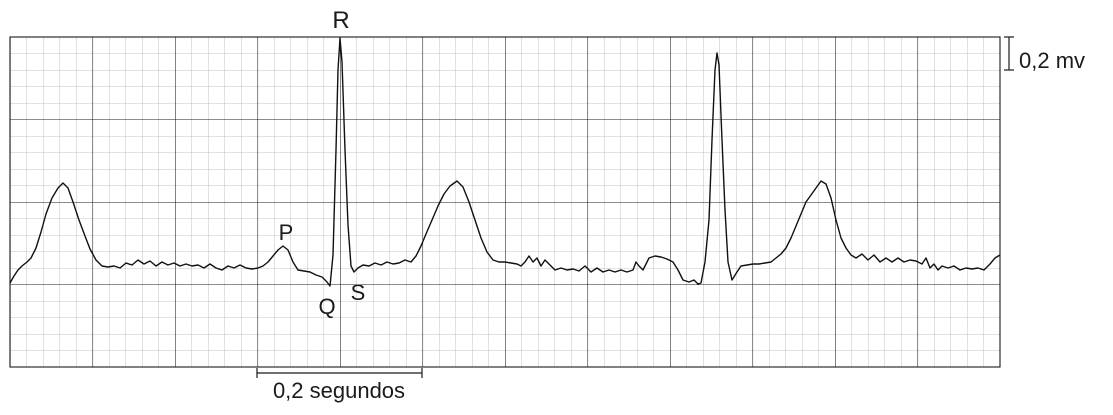 The height and width of the screenshot is (415, 1113). I want to click on voltage-scale-bracket, so click(1009, 53).